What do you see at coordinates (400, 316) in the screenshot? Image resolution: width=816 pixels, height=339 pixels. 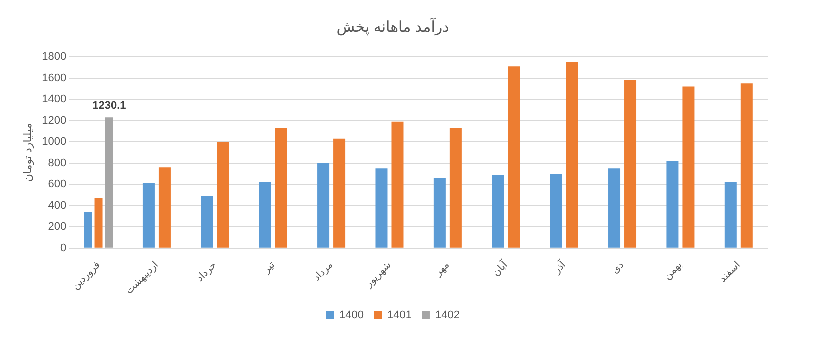 I see `legend-label: 1401` at bounding box center [400, 316].